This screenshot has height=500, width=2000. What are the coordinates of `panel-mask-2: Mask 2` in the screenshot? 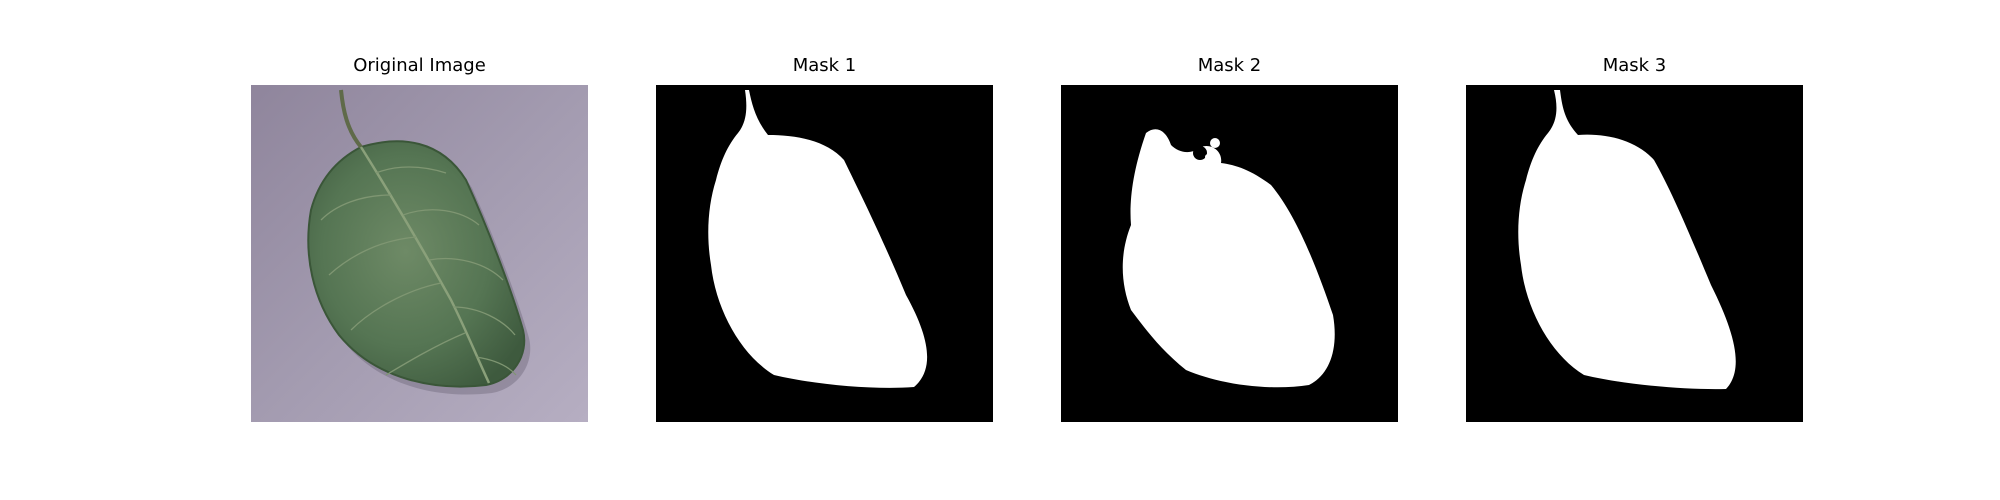 It's located at (1229, 238).